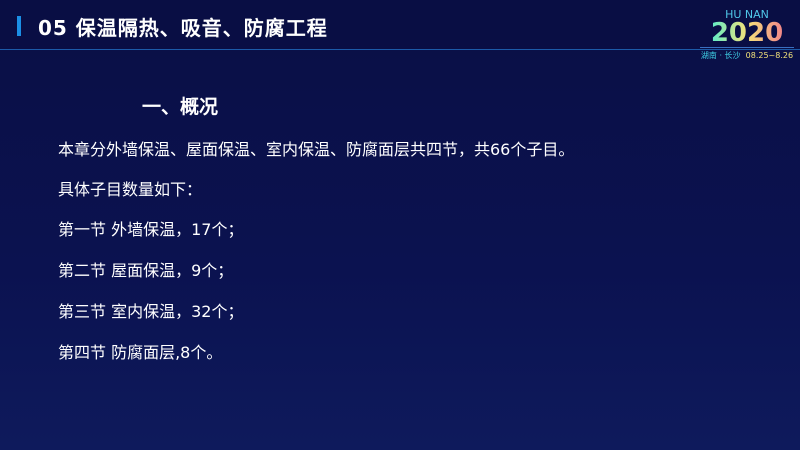  I want to click on text-line: 第四节 防腐面层,8个。, so click(140, 352).